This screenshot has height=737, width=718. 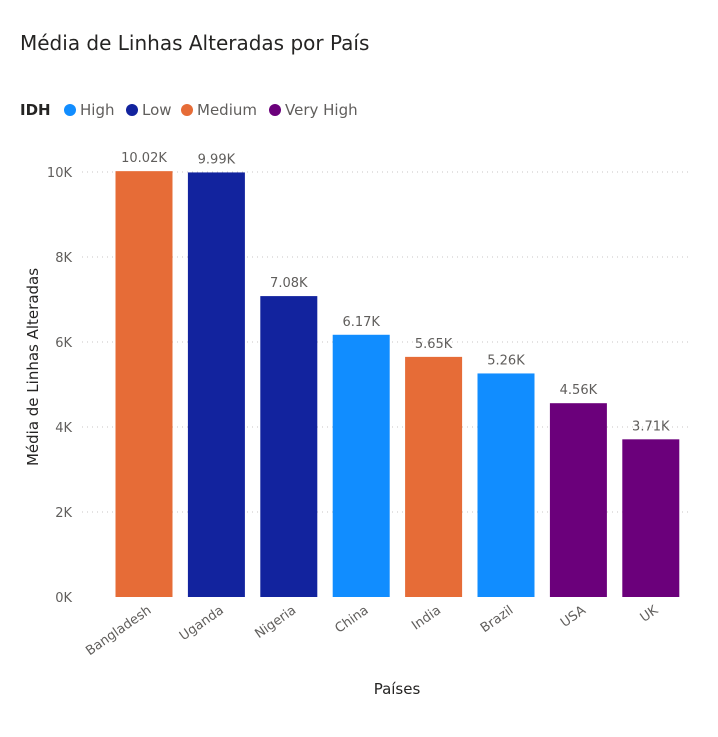 What do you see at coordinates (578, 500) in the screenshot?
I see `bar-usa` at bounding box center [578, 500].